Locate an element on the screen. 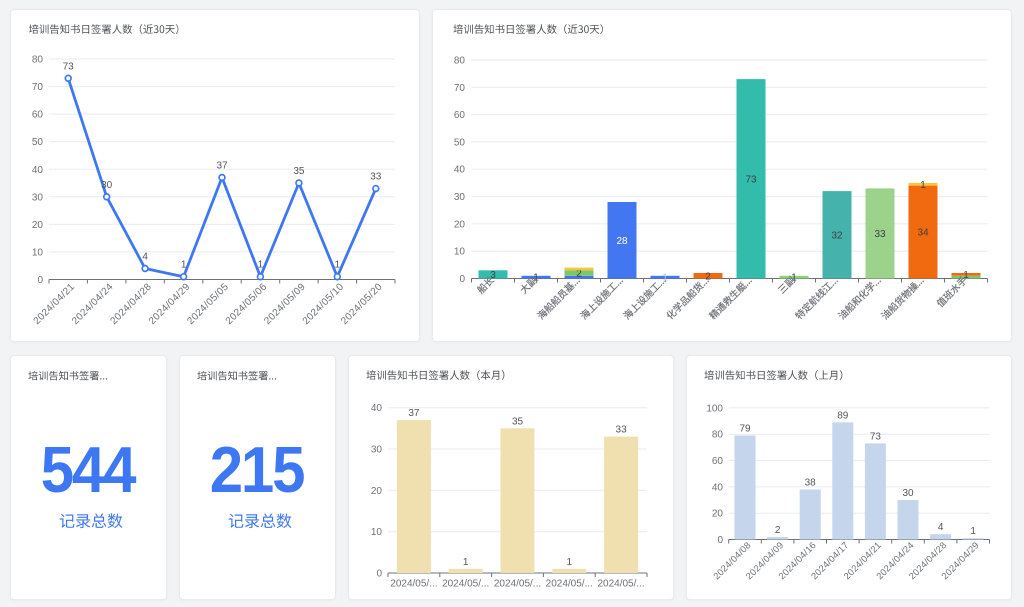 This screenshot has width=1024, height=607. svg-text: 3 is located at coordinates (493, 275).